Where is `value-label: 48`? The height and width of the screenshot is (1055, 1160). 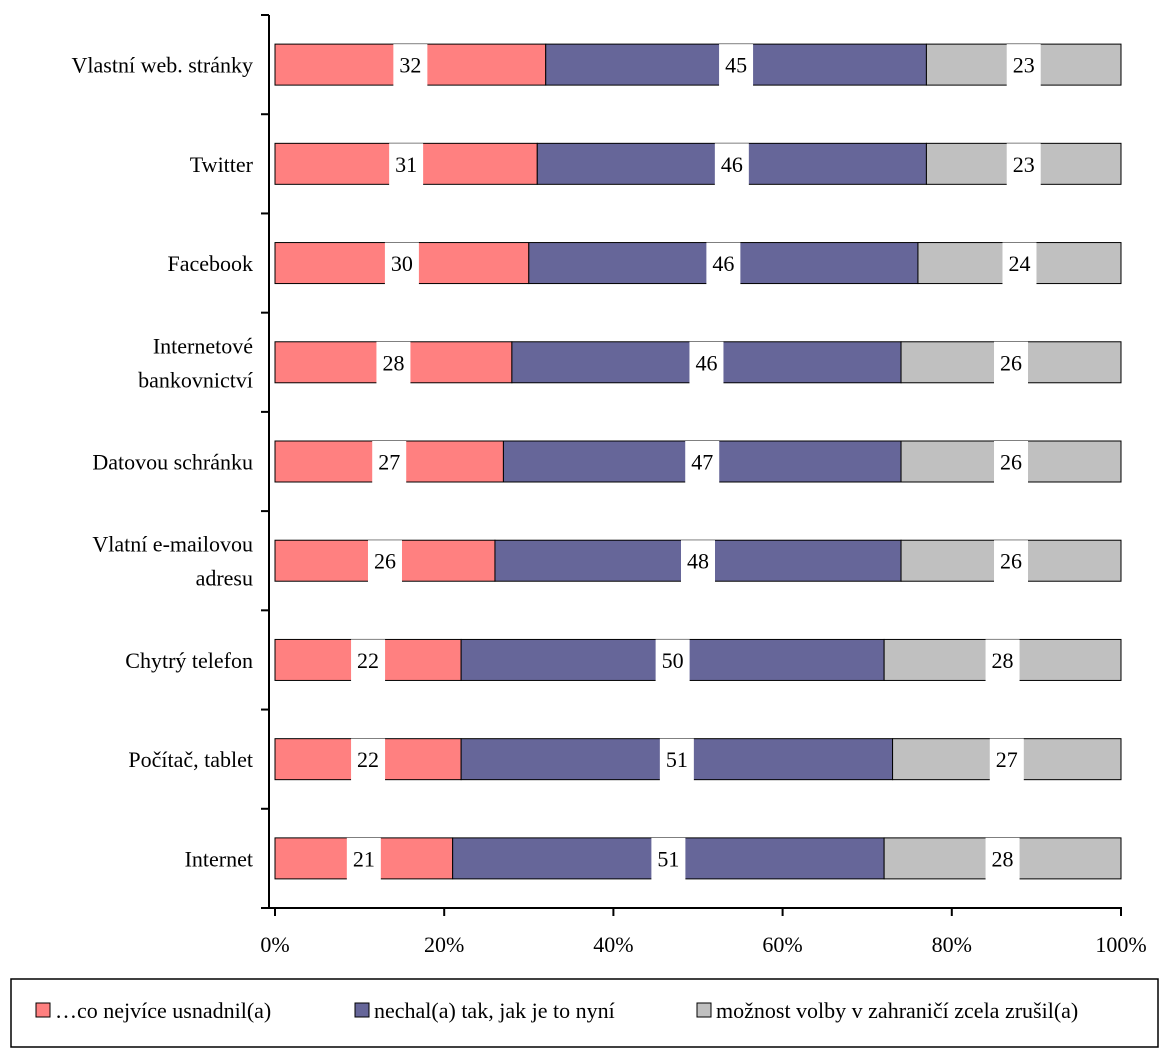 value-label: 48 is located at coordinates (698, 561).